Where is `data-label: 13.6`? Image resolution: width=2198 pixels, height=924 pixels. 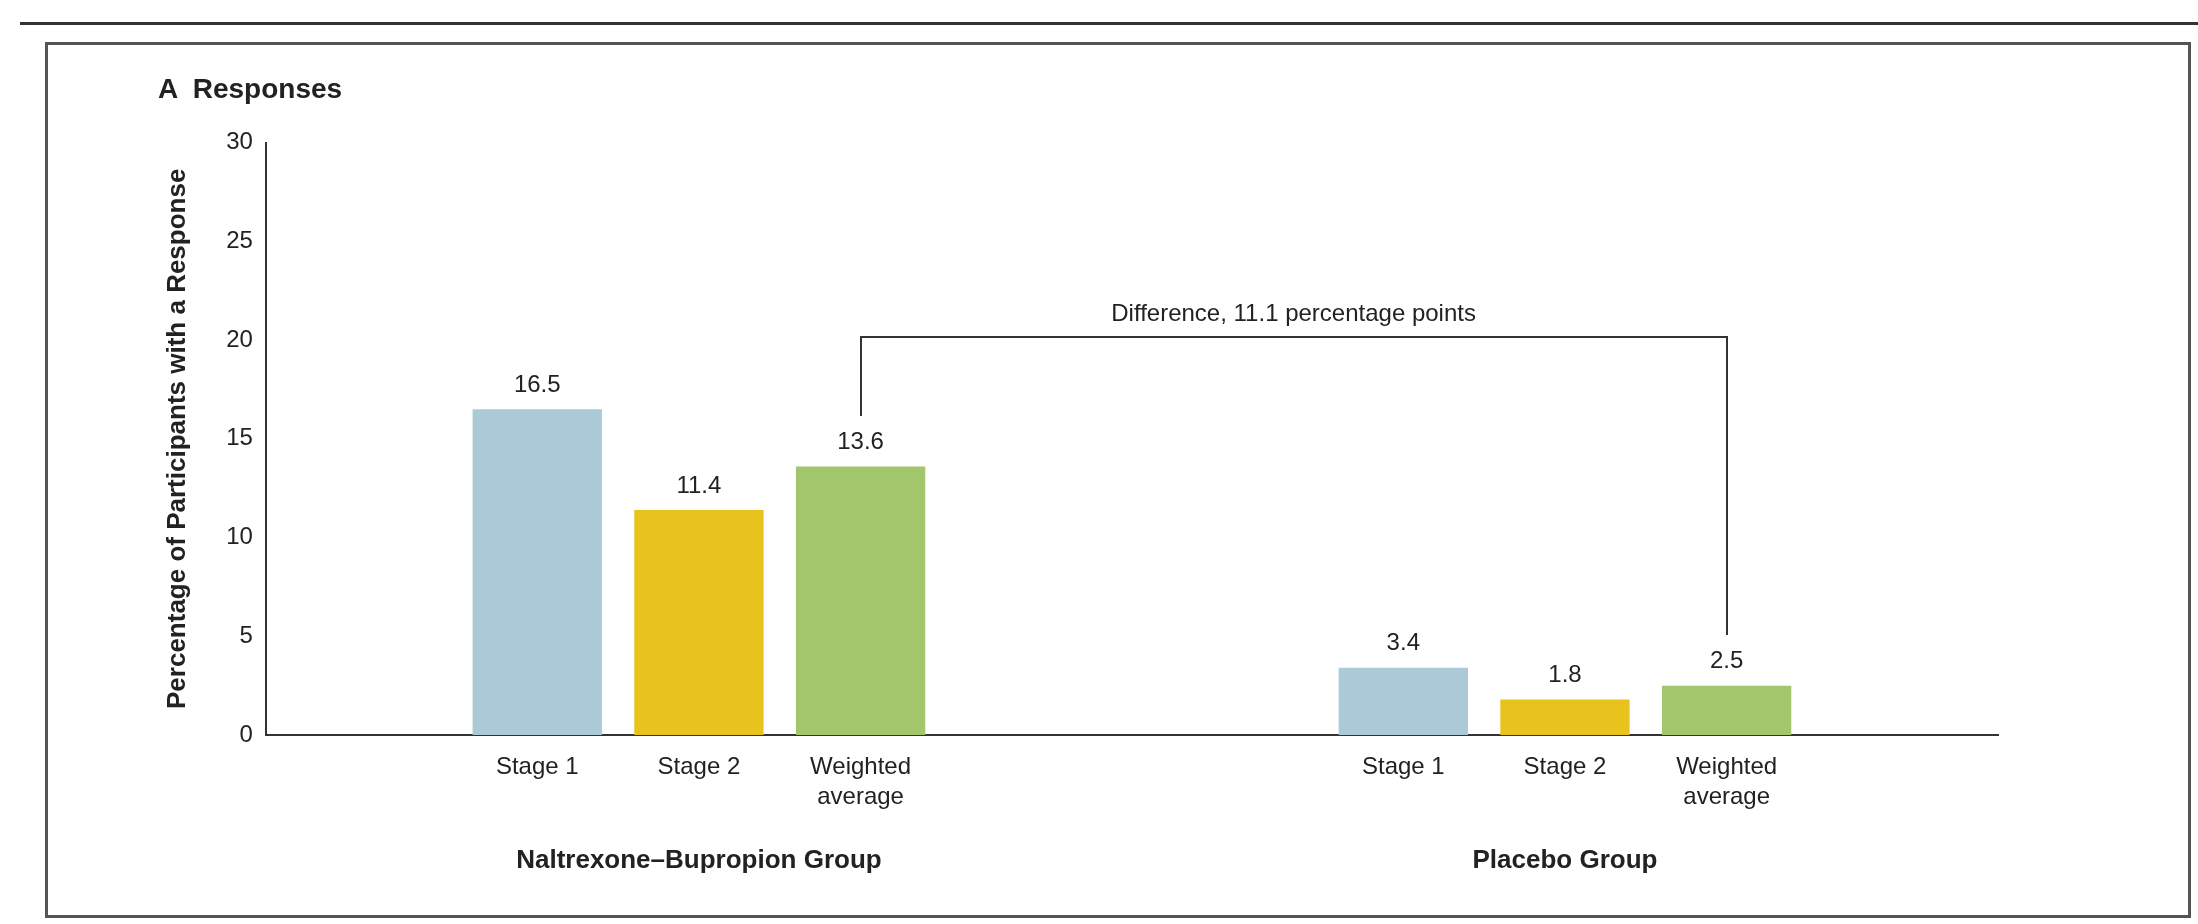
data-label: 13.6 is located at coordinates (860, 441).